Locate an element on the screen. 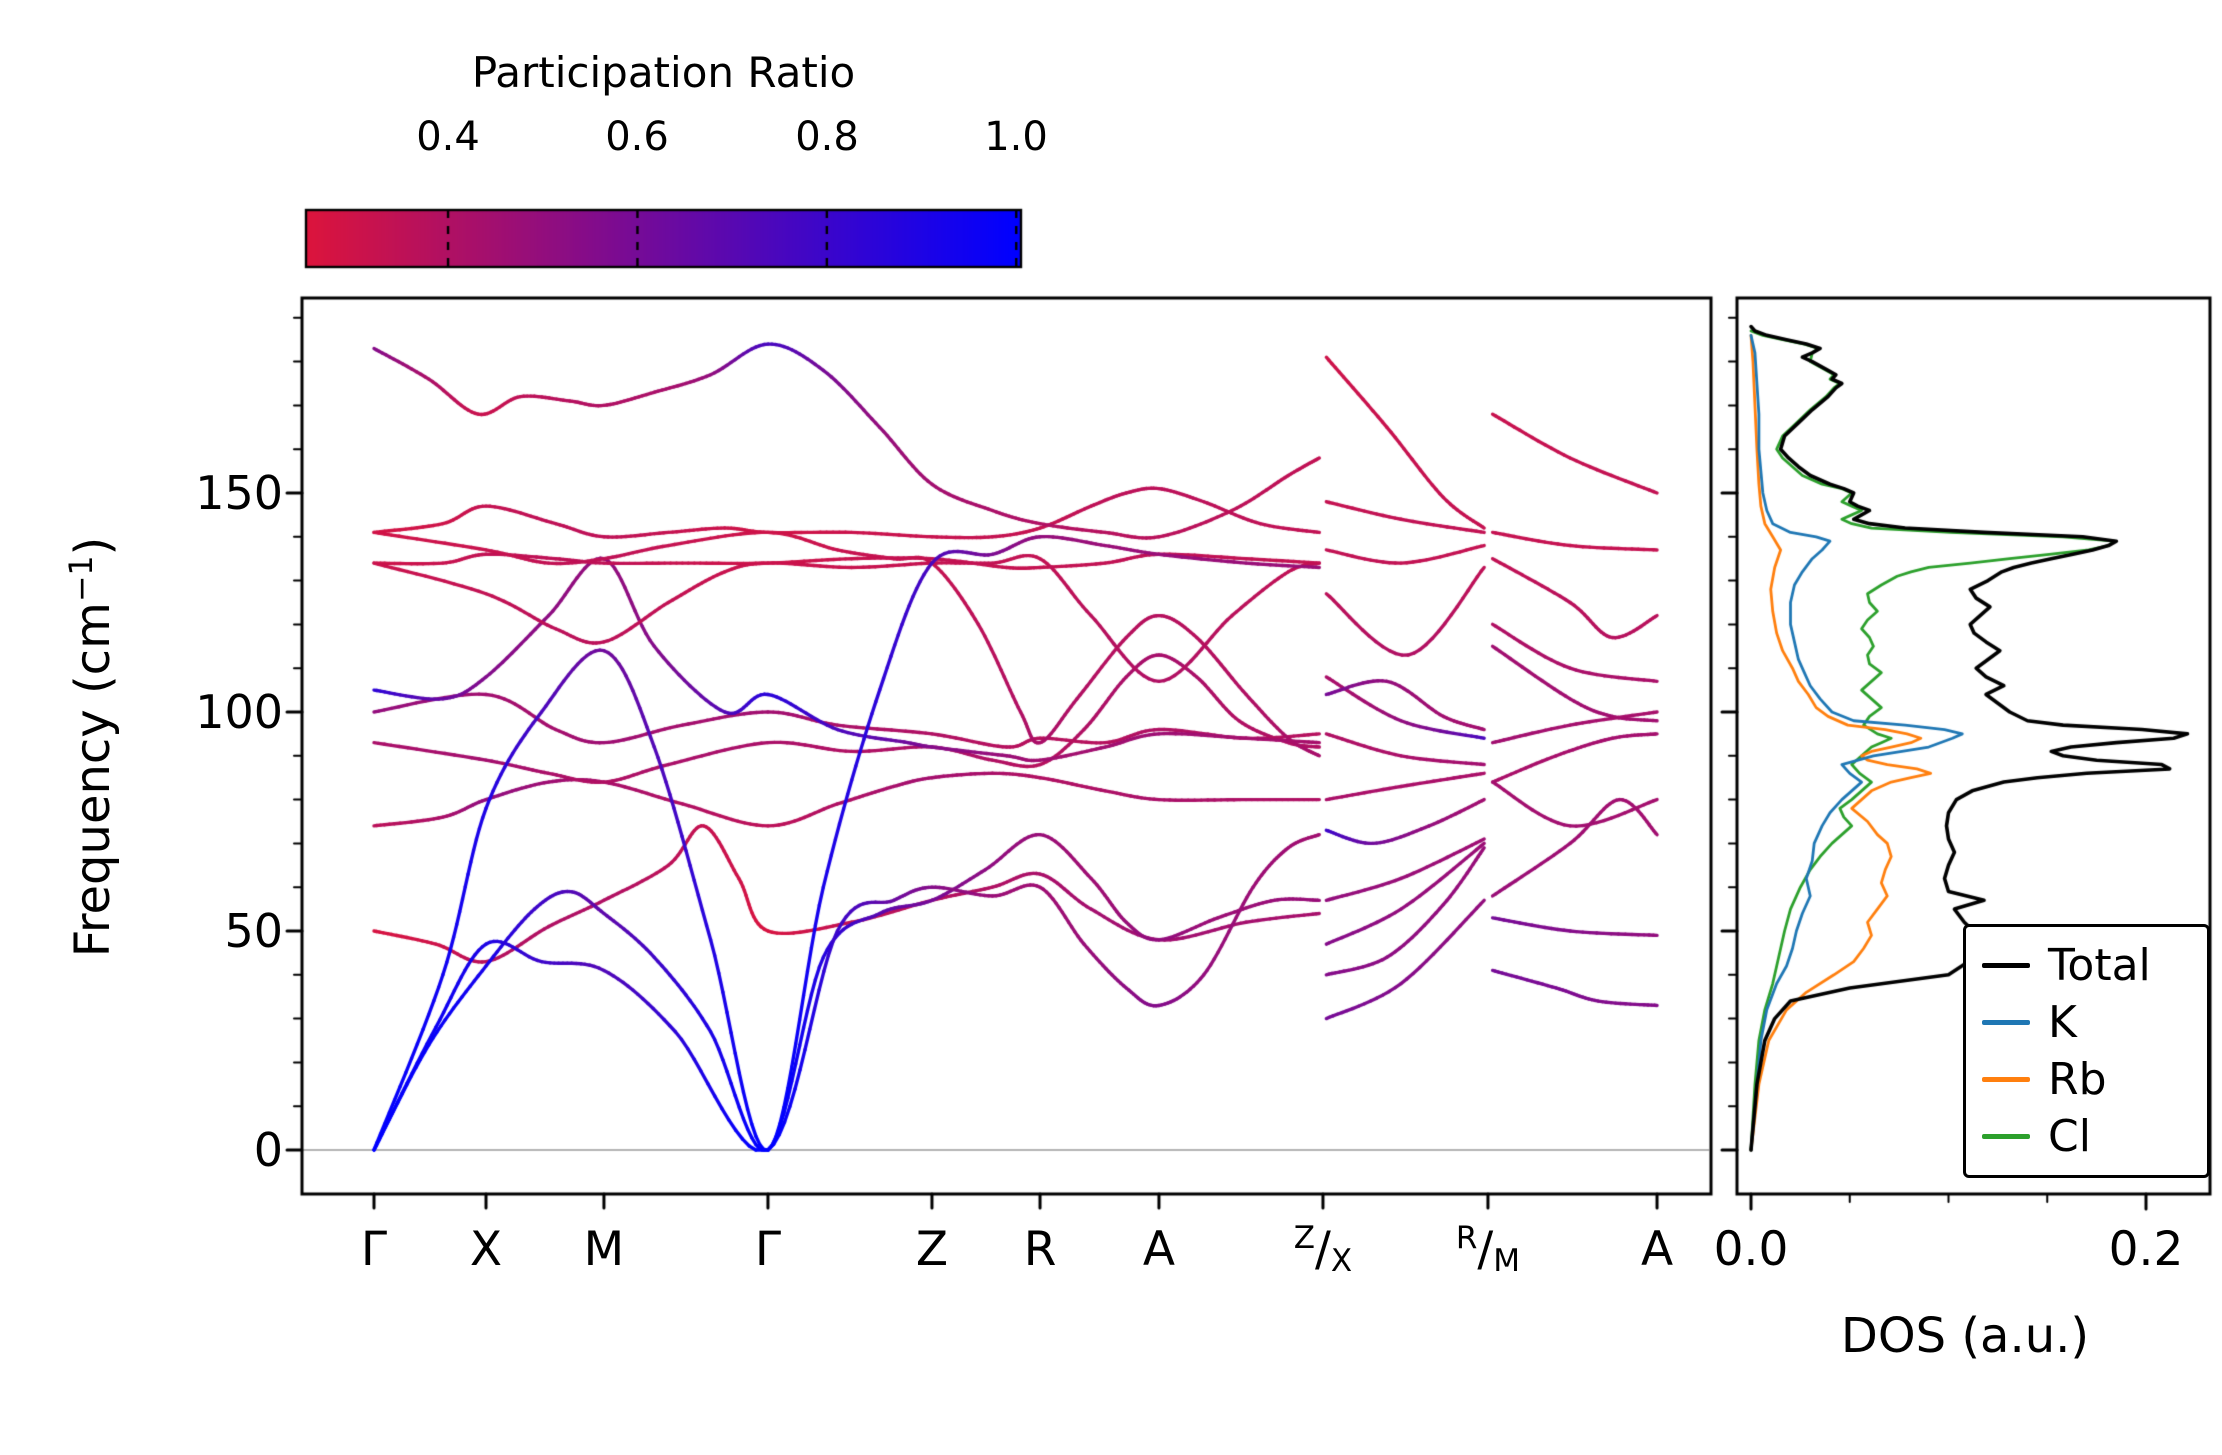 The image size is (2222, 1455). y-axis-label: Frequency (cm−1) is located at coordinates (86, 747).